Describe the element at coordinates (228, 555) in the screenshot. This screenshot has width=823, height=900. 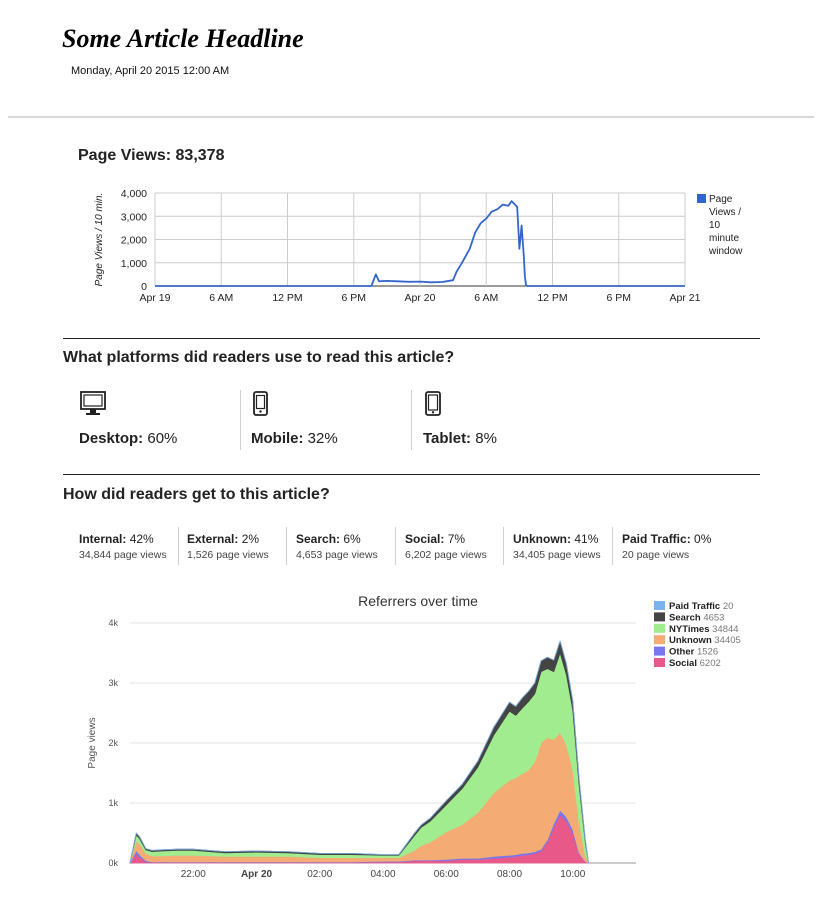
I see `referrer-external-views: 1,526 page views` at that location.